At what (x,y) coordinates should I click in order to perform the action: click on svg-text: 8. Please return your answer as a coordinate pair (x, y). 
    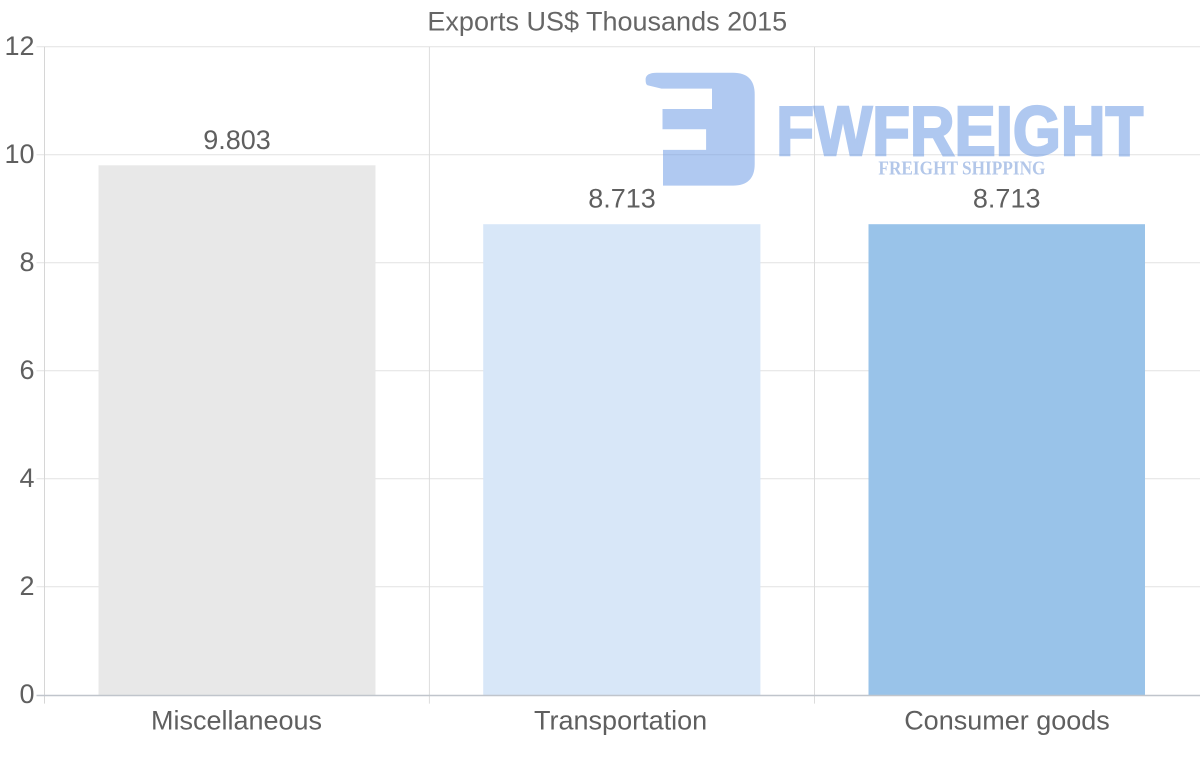
    Looking at the image, I should click on (26, 262).